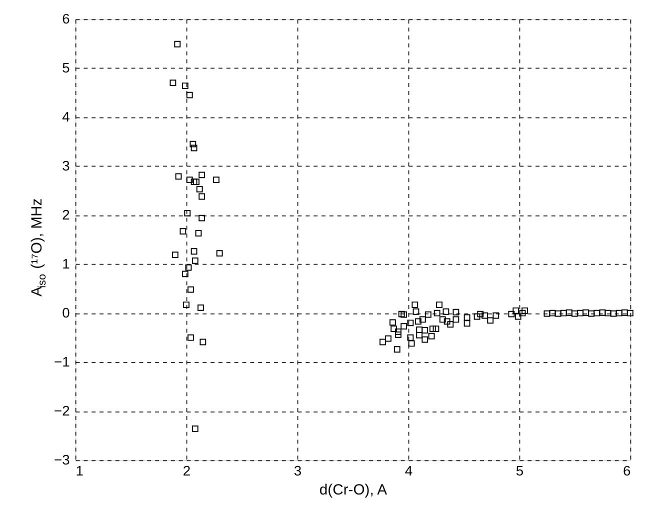  I want to click on y-axis-title: Aiso(¹⁷O), MHz, so click(39, 247).